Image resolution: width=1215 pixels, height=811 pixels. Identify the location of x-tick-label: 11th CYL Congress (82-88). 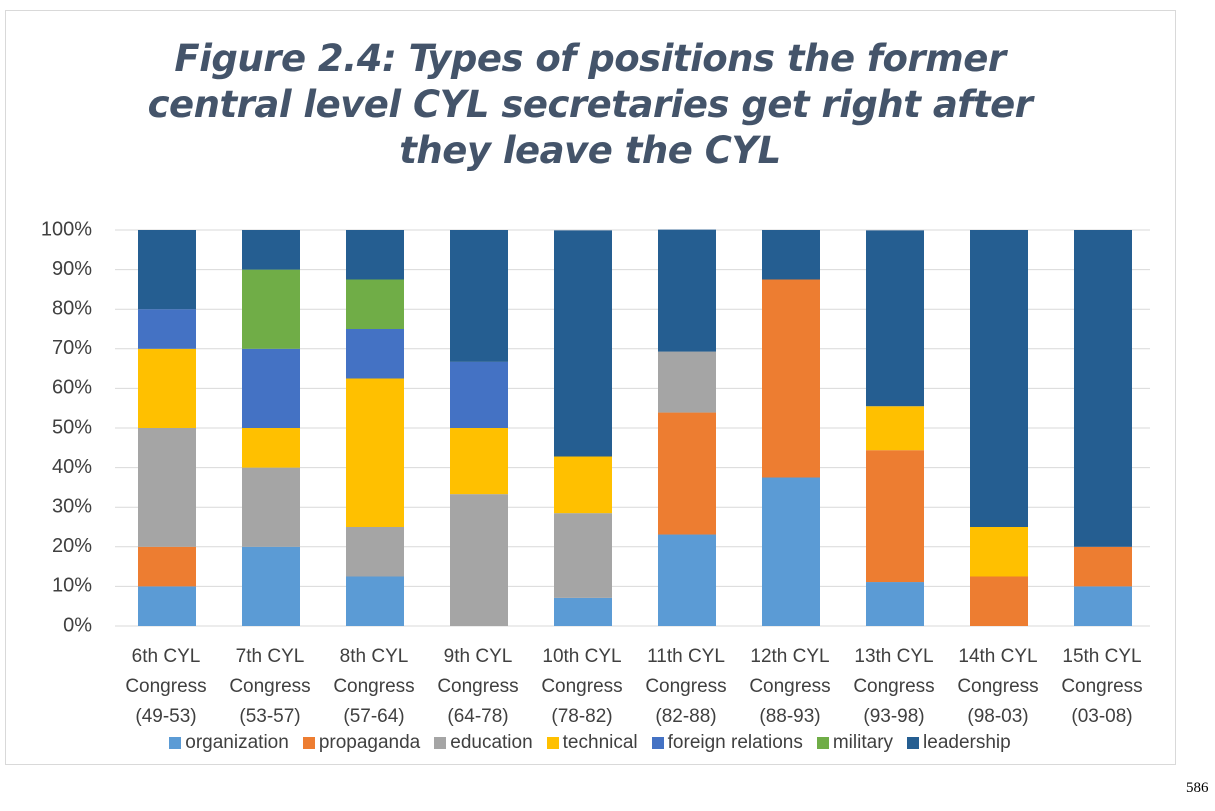
(686, 686).